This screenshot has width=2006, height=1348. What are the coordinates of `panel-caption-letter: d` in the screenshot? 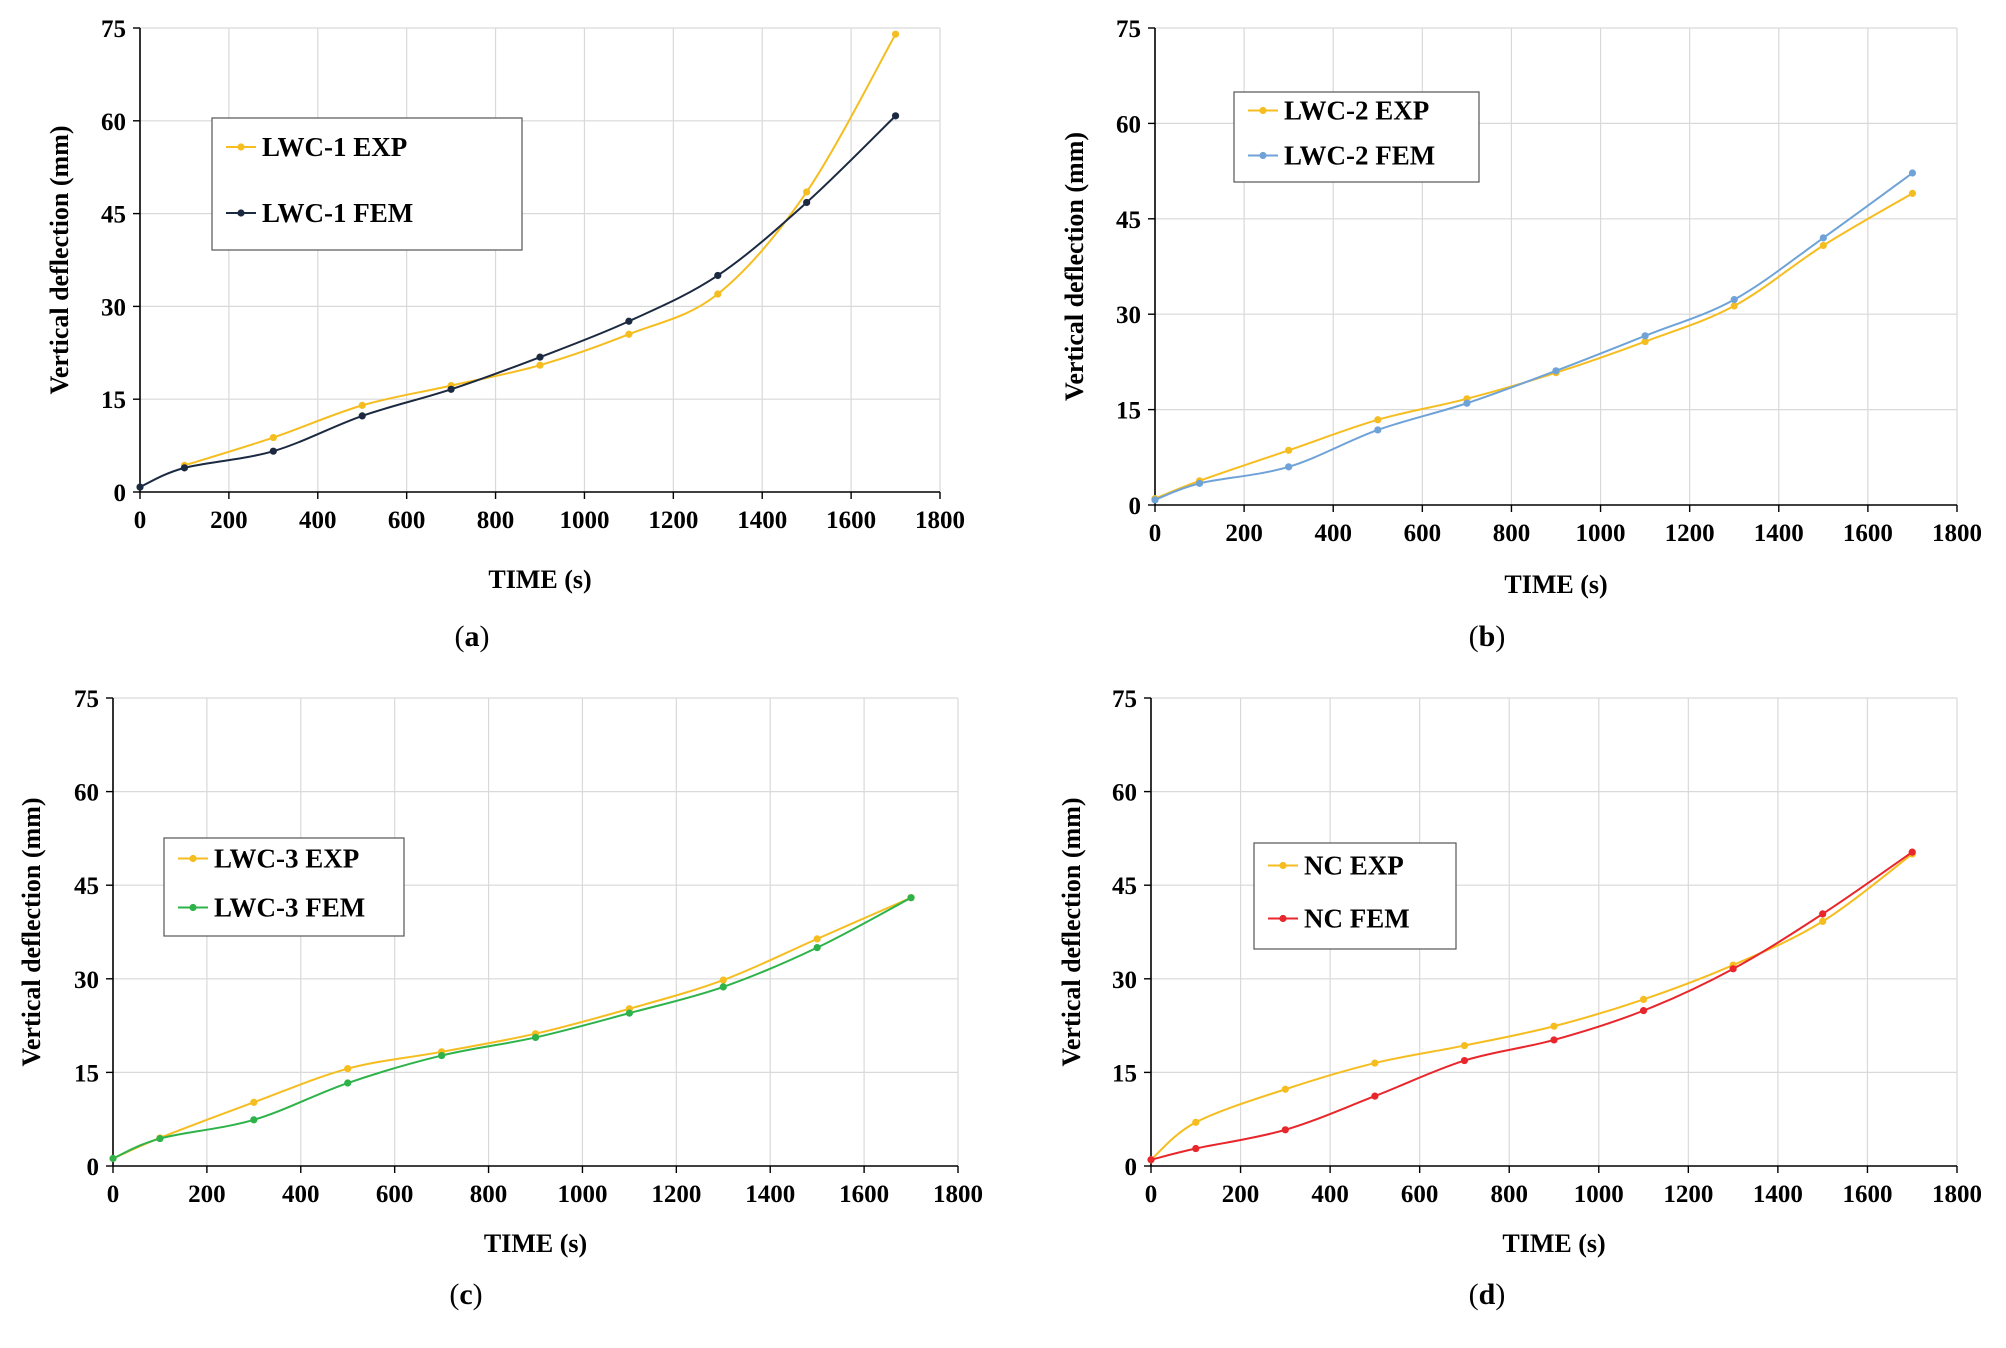 It's located at (1487, 1294).